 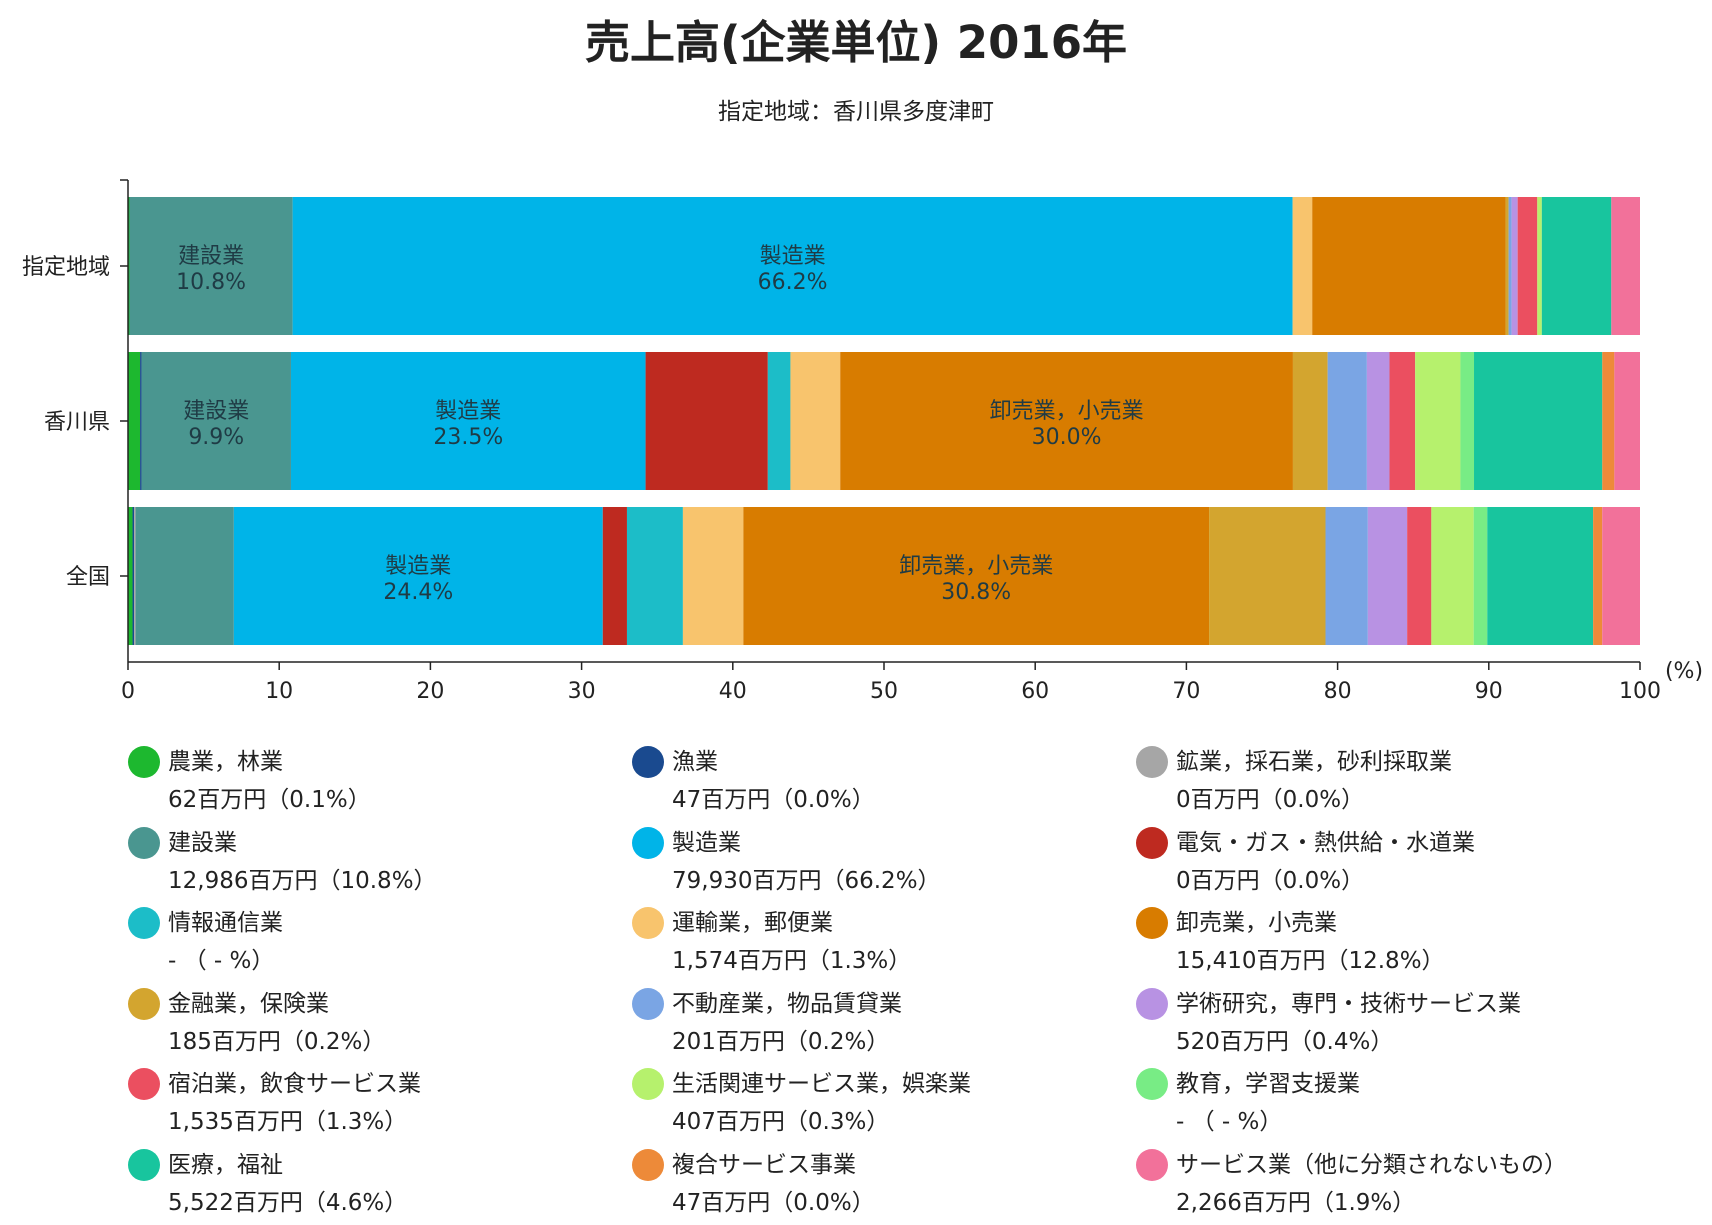 I want to click on legend-name: 宿泊業，飲食サービス業, so click(x=294, y=1084).